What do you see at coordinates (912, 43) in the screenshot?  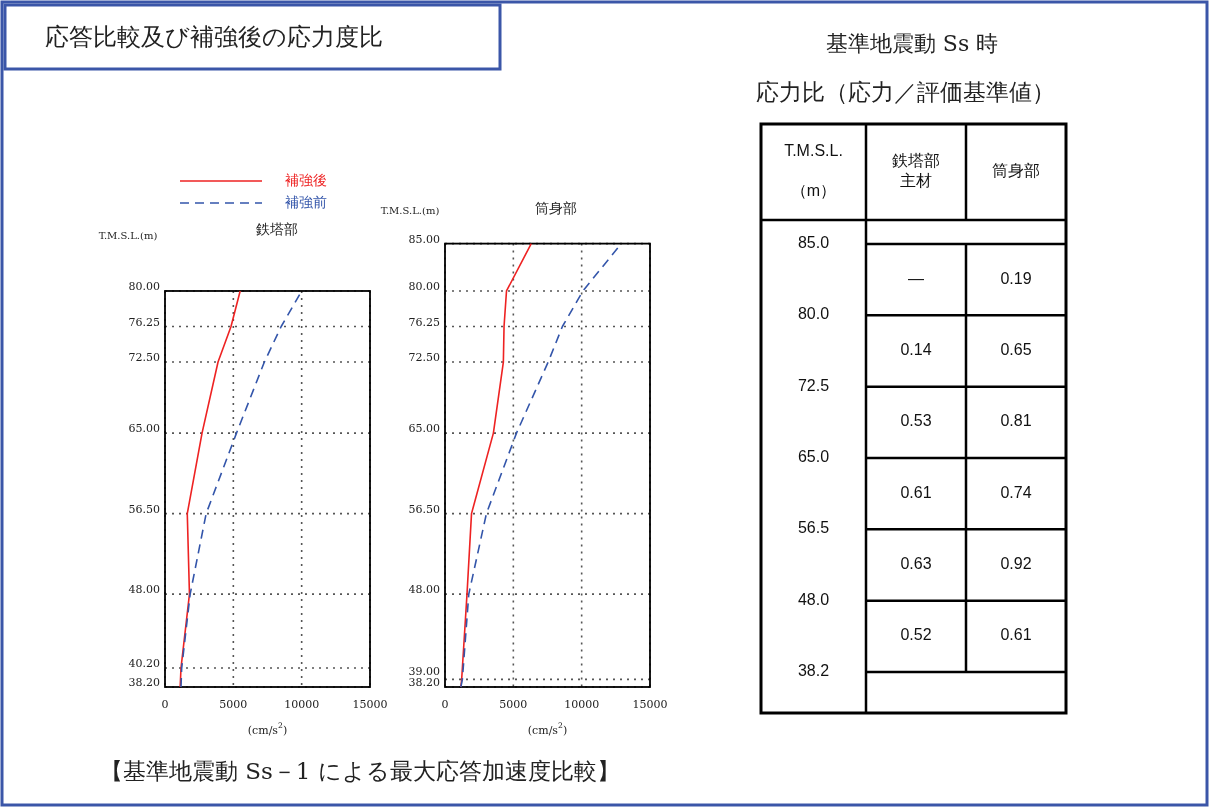 I see `text: 基準地震動 Ss 時` at bounding box center [912, 43].